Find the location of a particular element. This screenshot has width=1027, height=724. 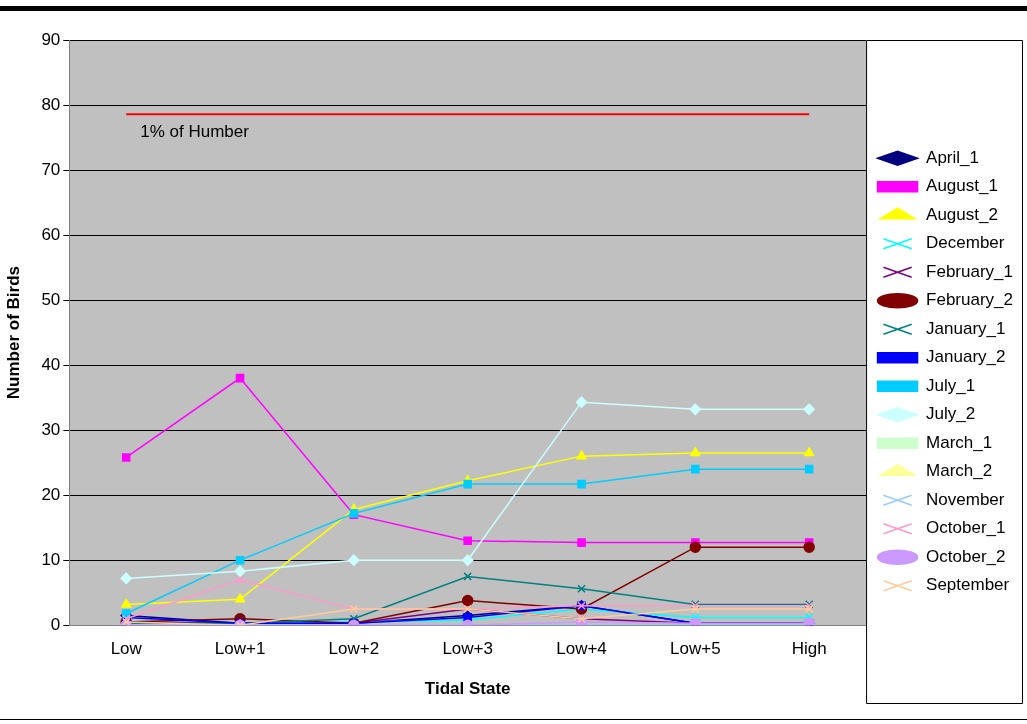

legend-label: September is located at coordinates (968, 585).